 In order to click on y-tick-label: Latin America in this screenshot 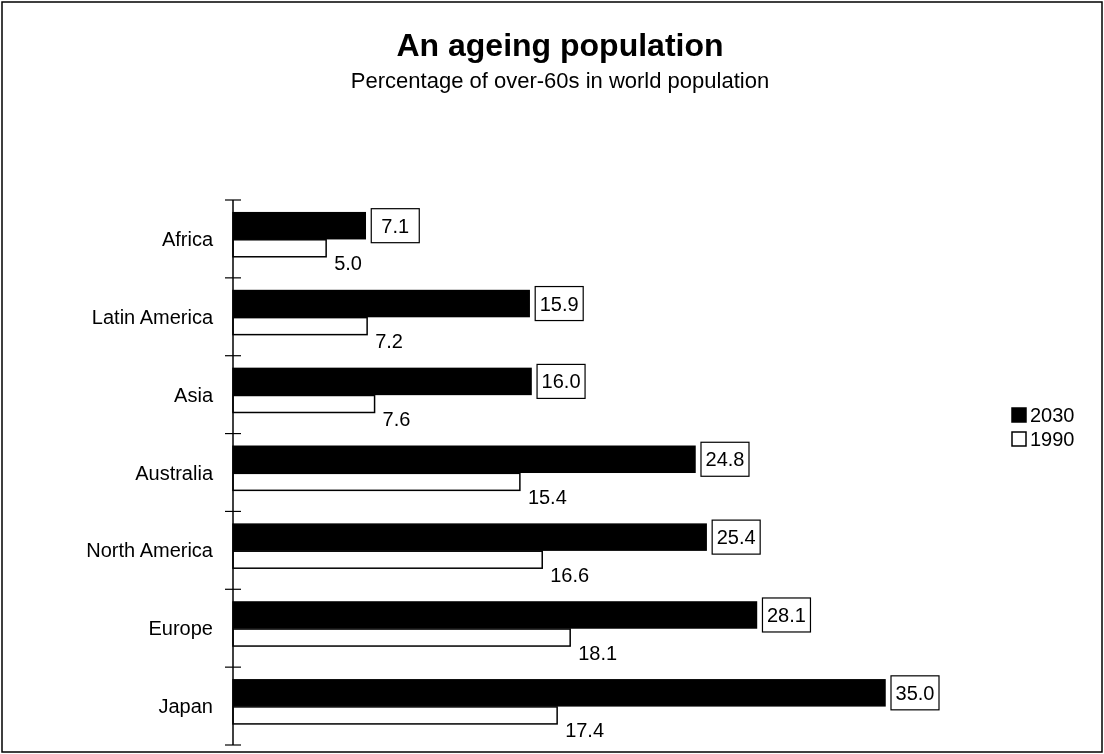, I will do `click(152, 316)`.